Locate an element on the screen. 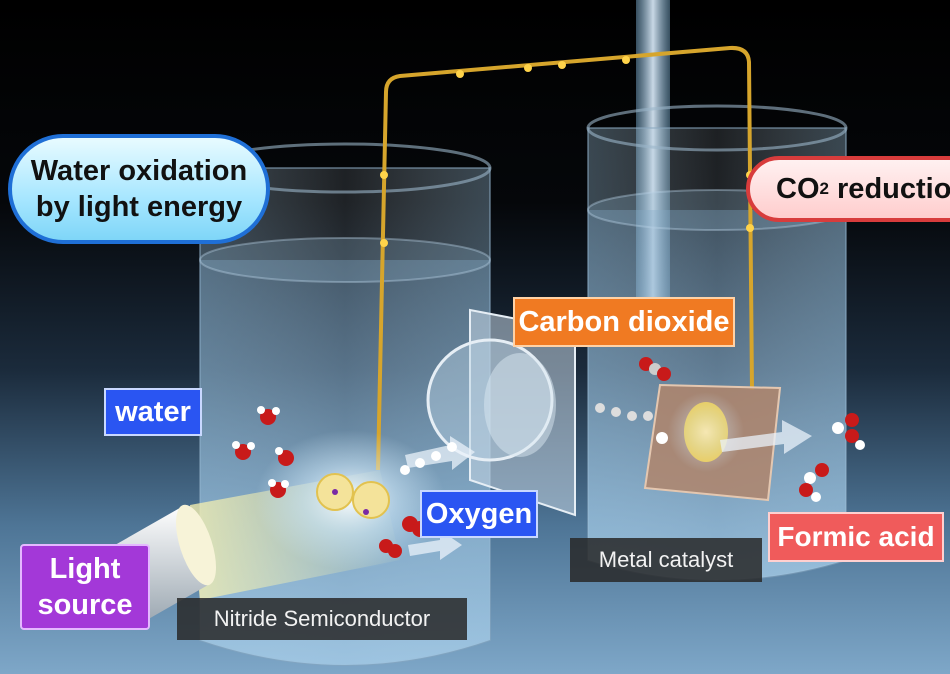 Image resolution: width=950 pixels, height=674 pixels. co2-prefix: CO is located at coordinates (798, 188).